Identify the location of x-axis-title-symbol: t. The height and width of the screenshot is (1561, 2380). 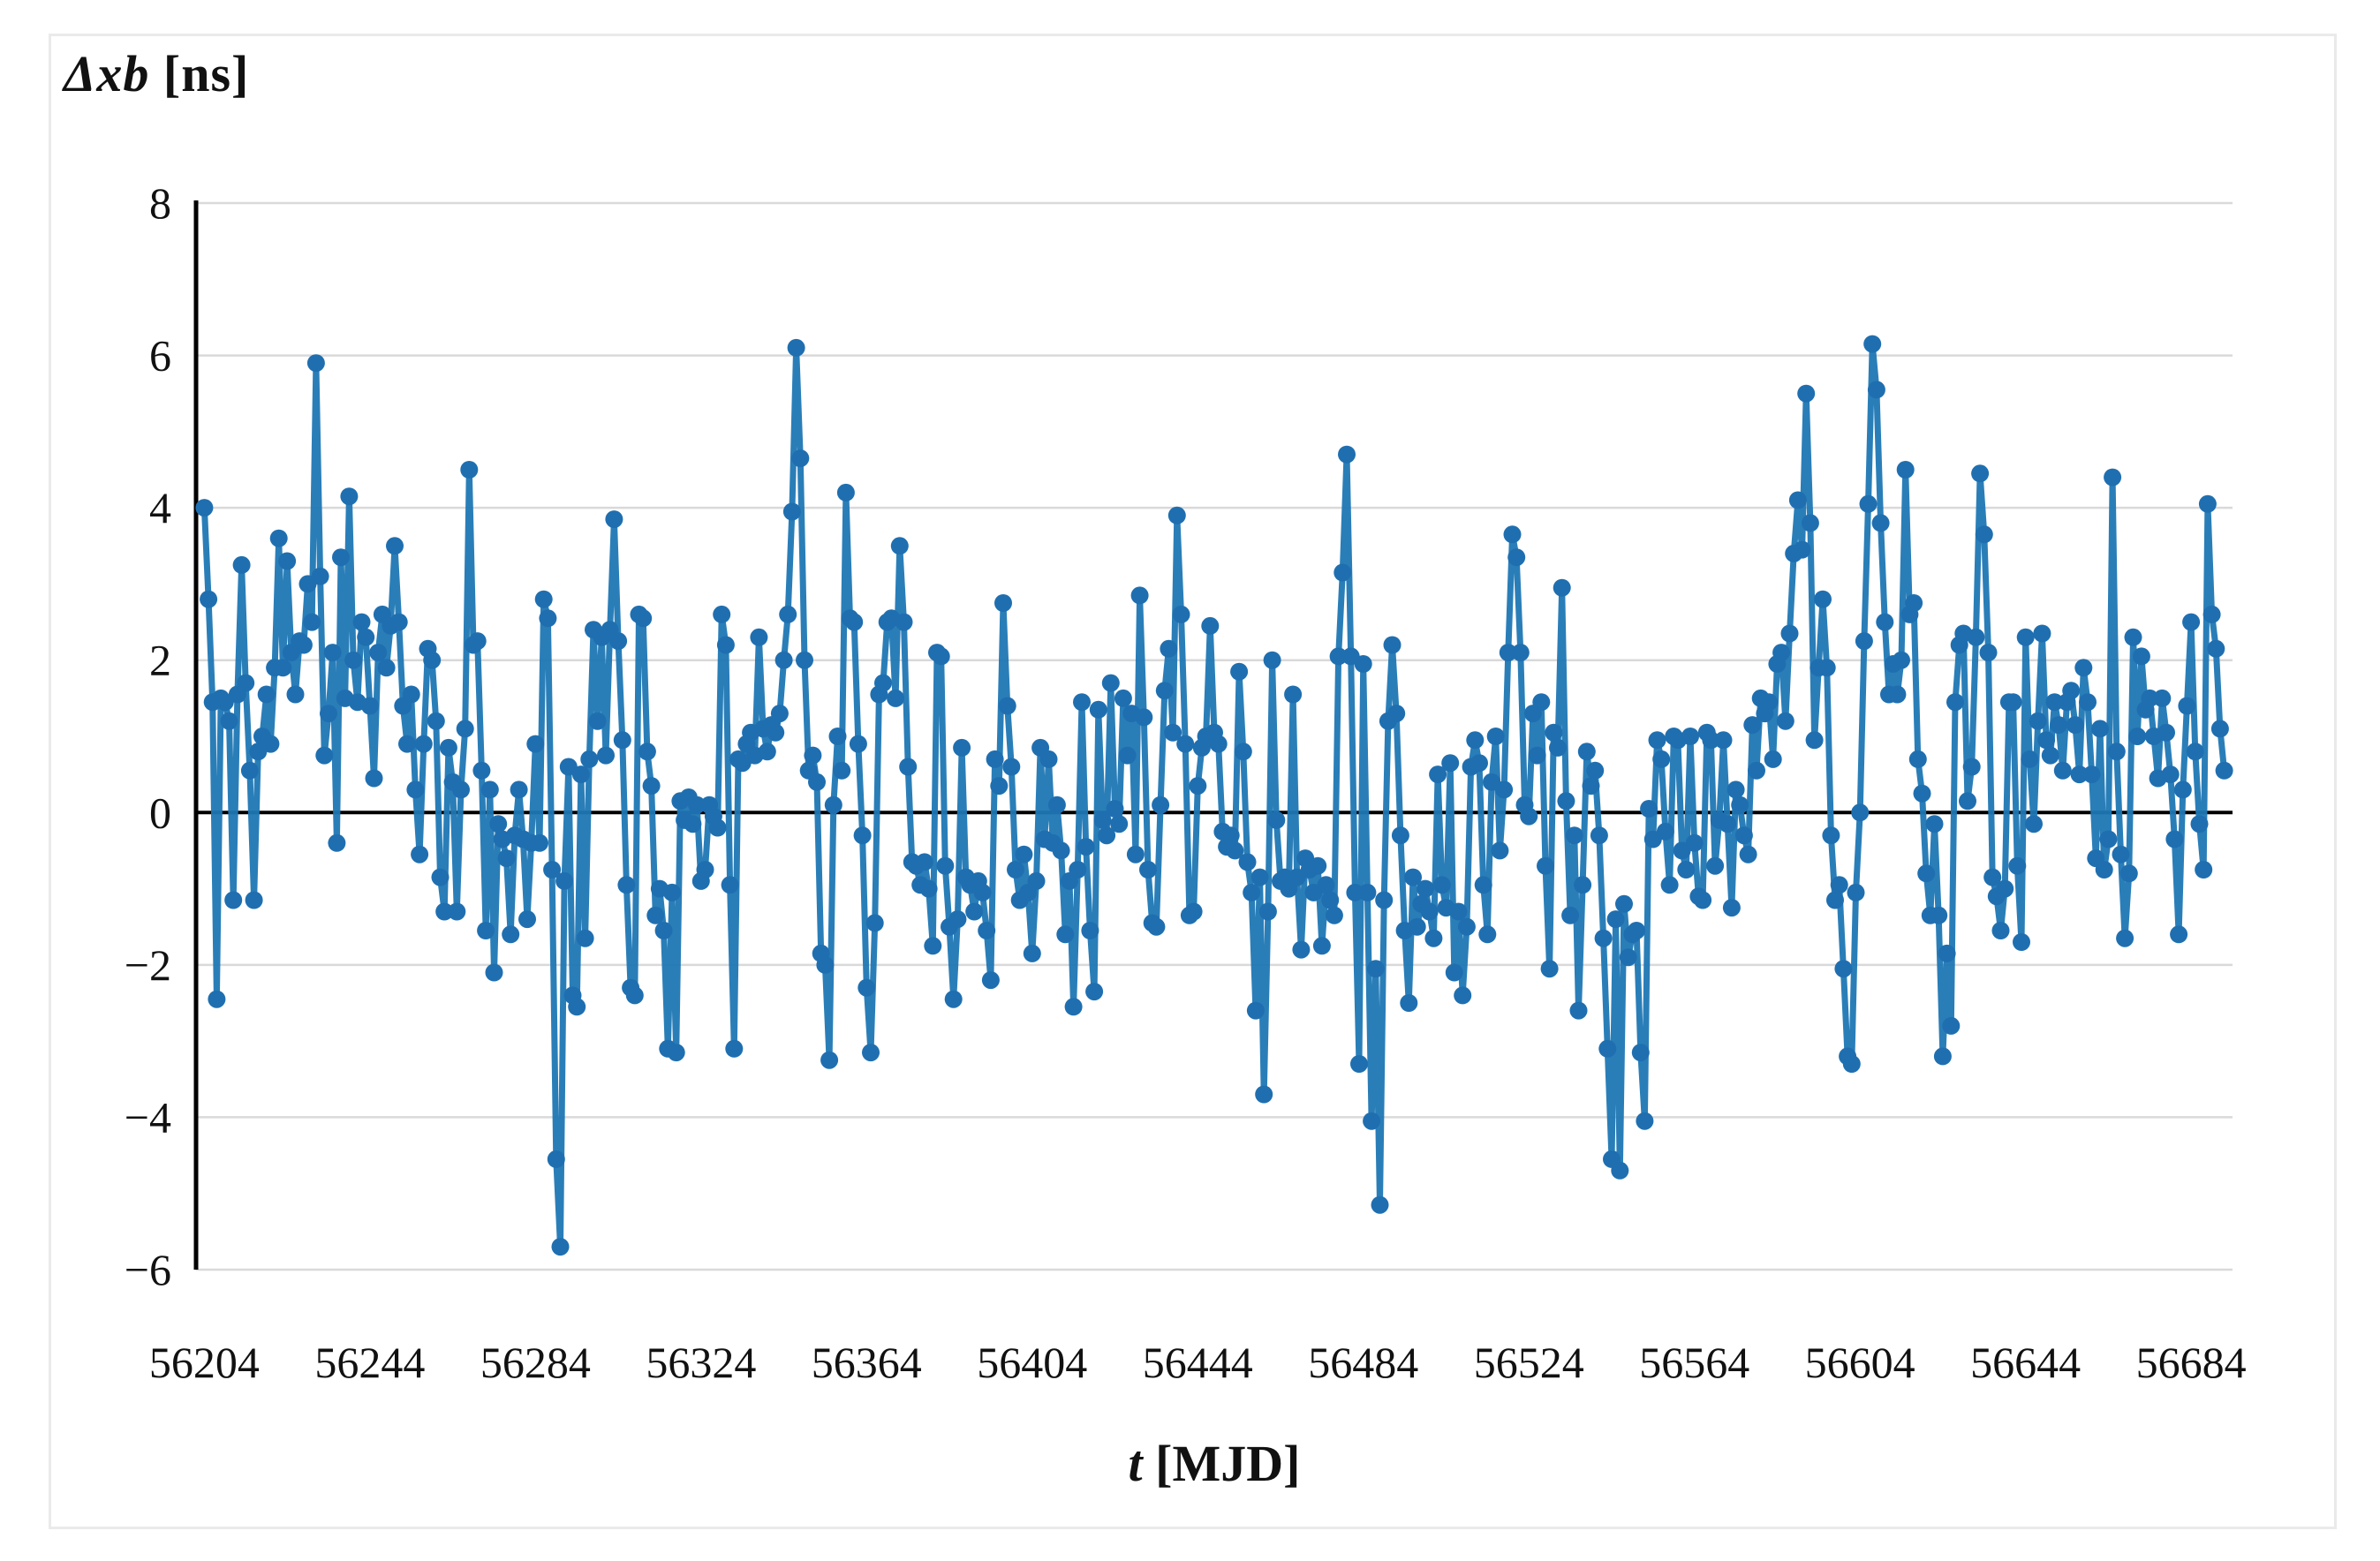
(1135, 1464).